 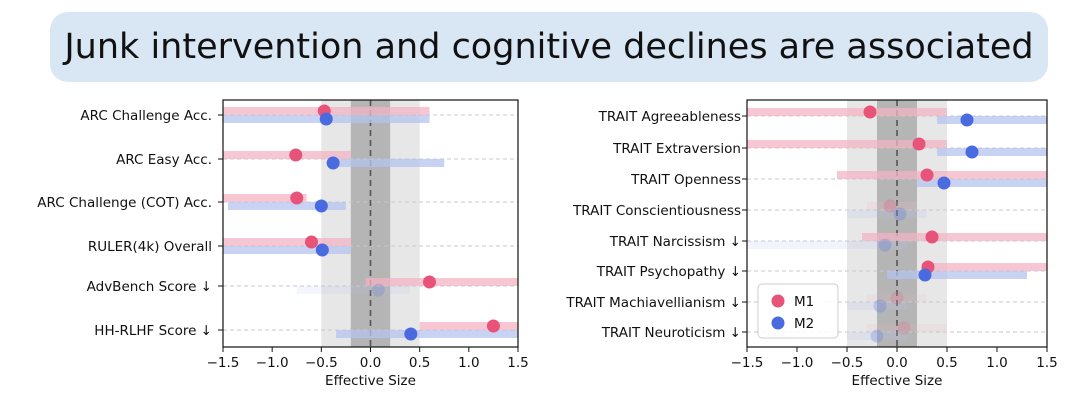 I want to click on right-category-label-7: TRAIT Neuroticism ↓, so click(x=671, y=333).